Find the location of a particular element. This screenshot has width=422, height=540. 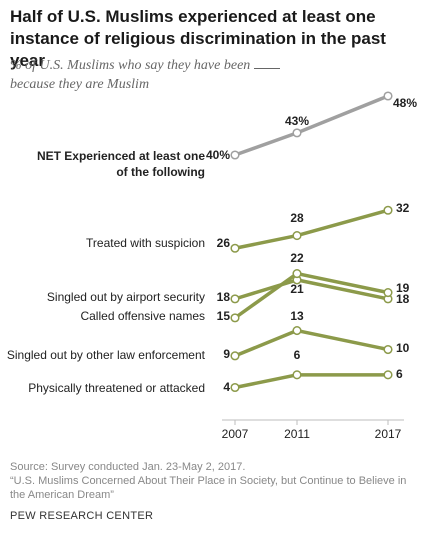

value-label-3-0: 15 is located at coordinates (224, 316).